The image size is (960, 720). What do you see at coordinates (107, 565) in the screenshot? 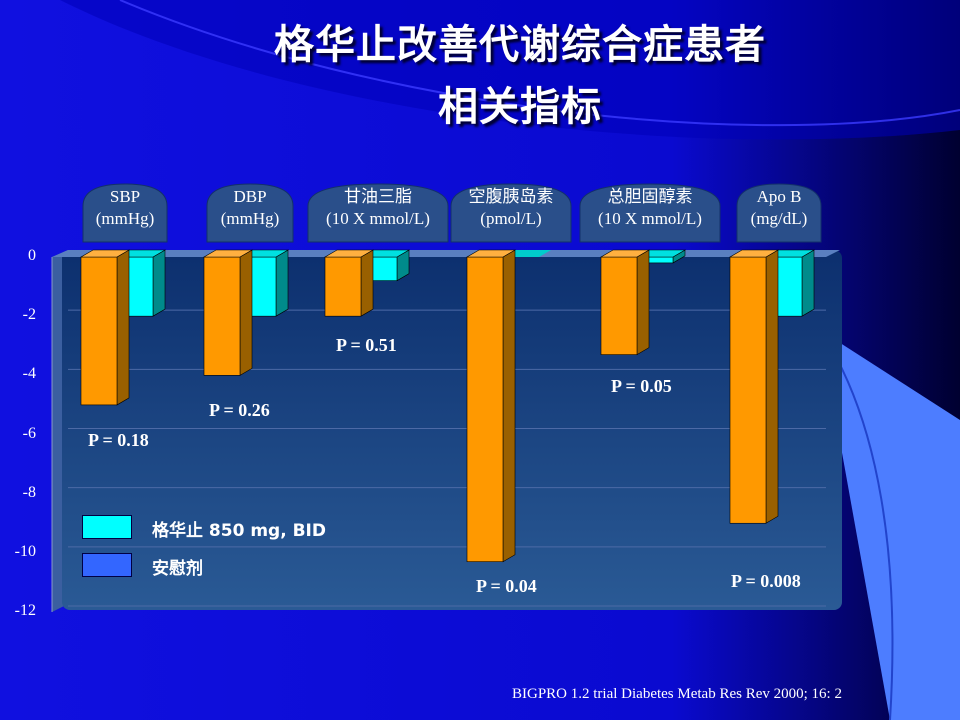
I see `legend-swatch-placebo` at bounding box center [107, 565].